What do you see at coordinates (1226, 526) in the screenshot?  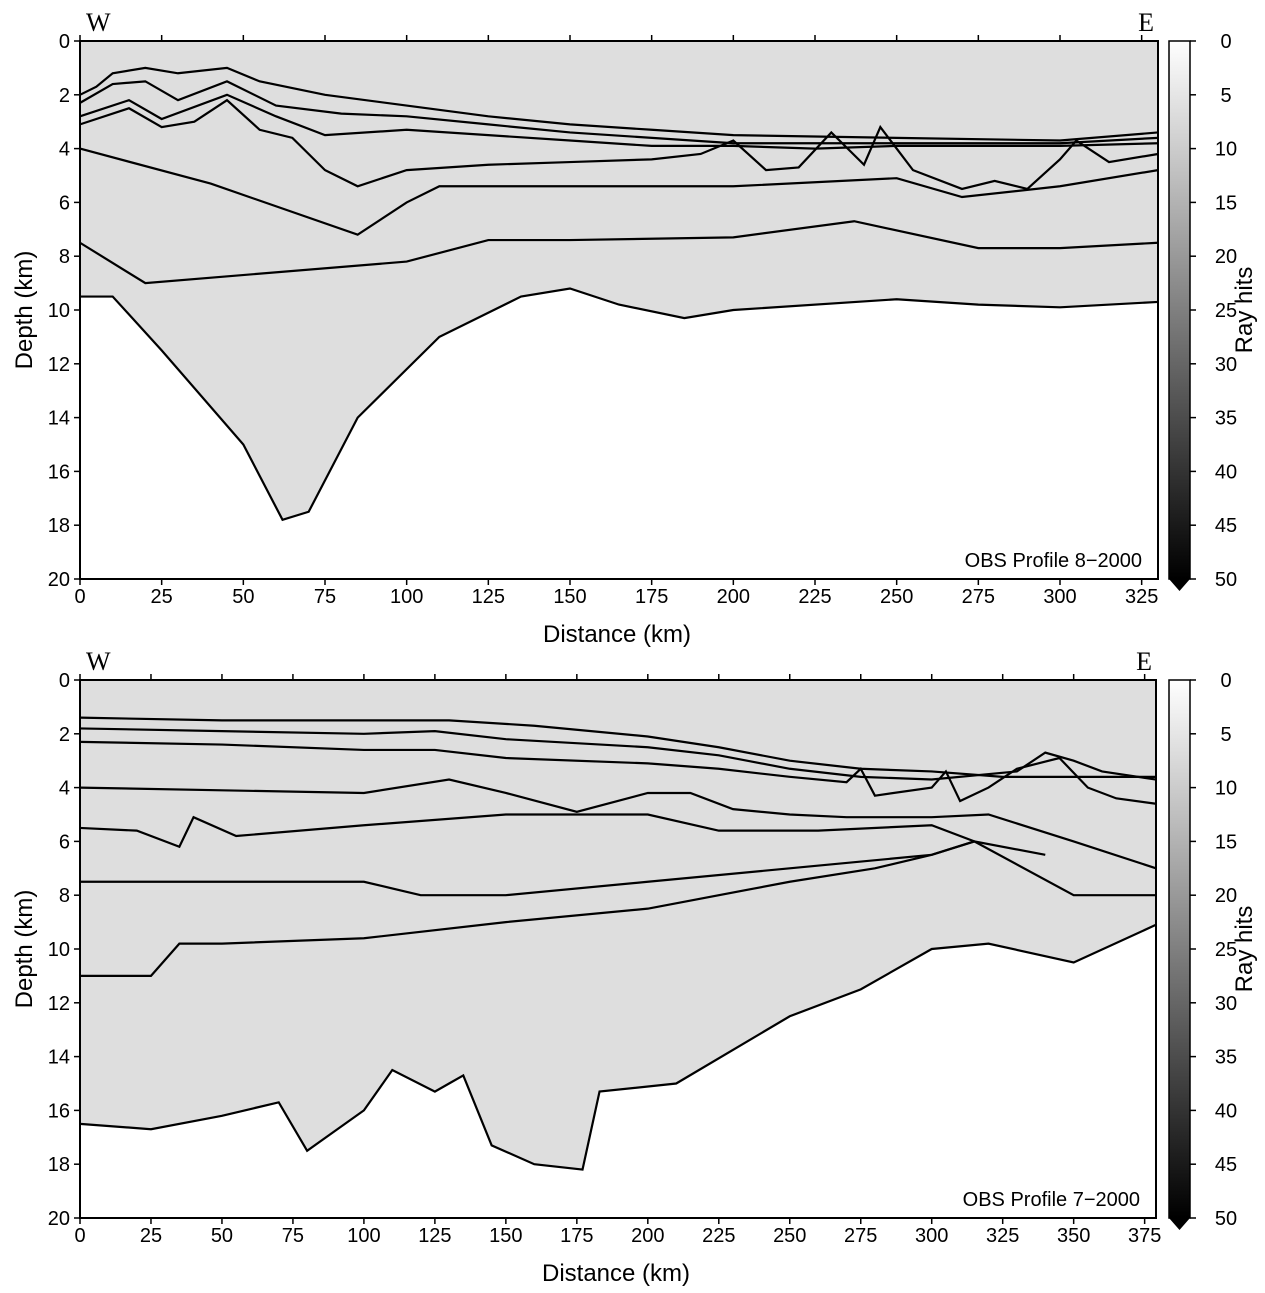 I see `colorbar-tick-label: 45` at bounding box center [1226, 526].